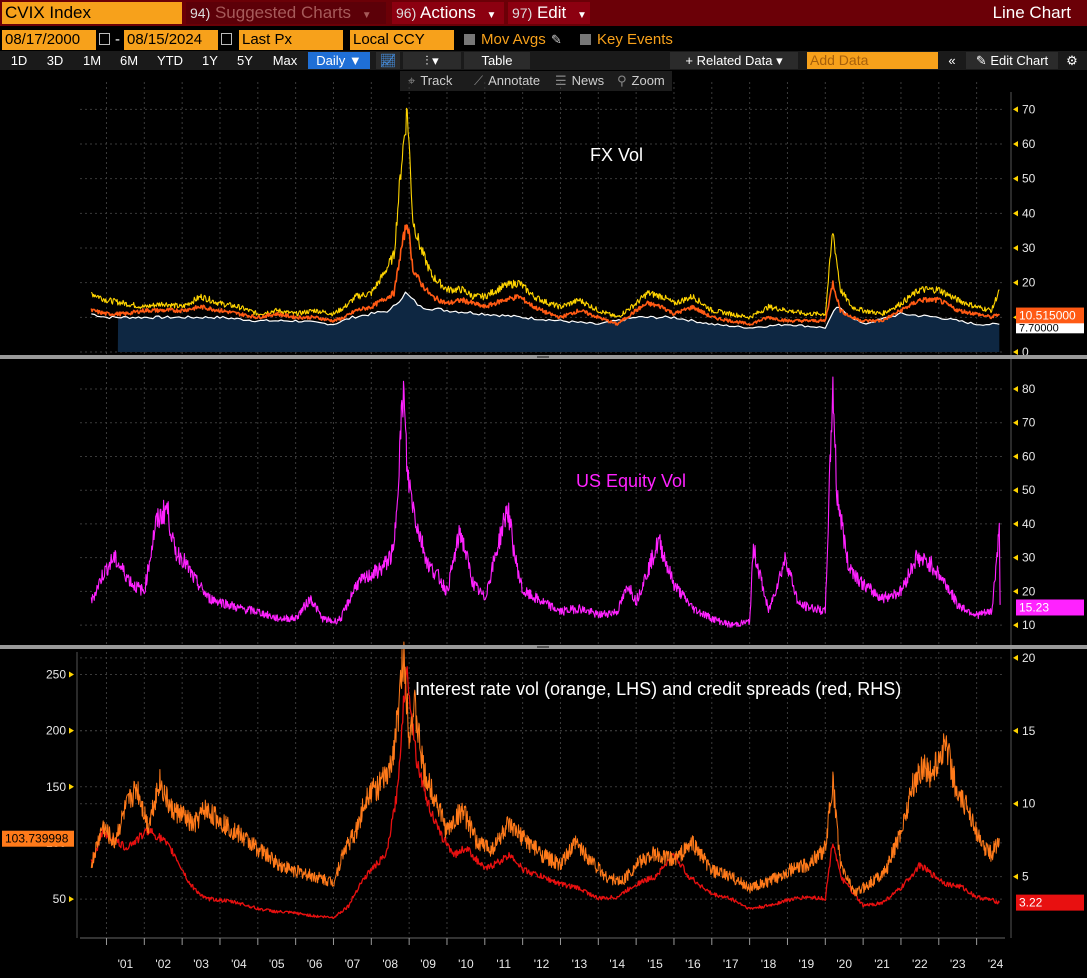 The image size is (1087, 978). Describe the element at coordinates (1072, 60) in the screenshot. I see `gear-icon: ⚙` at that location.